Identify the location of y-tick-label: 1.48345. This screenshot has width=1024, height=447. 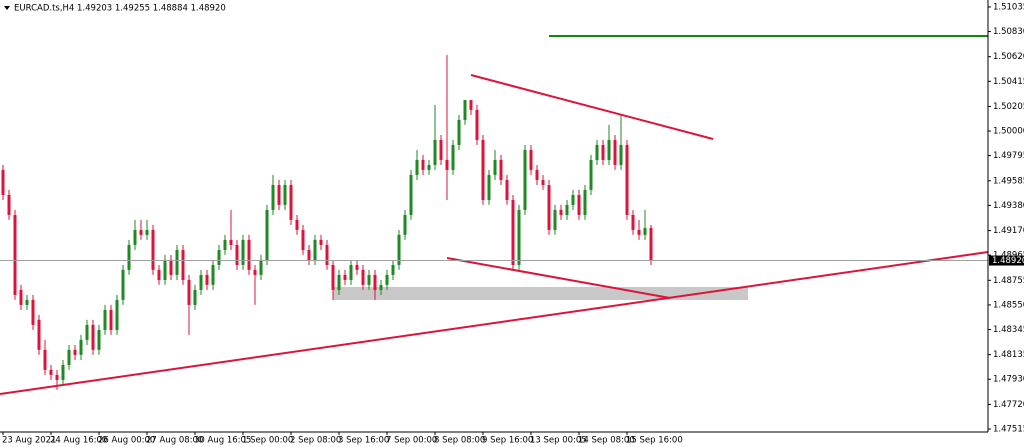
(1008, 330).